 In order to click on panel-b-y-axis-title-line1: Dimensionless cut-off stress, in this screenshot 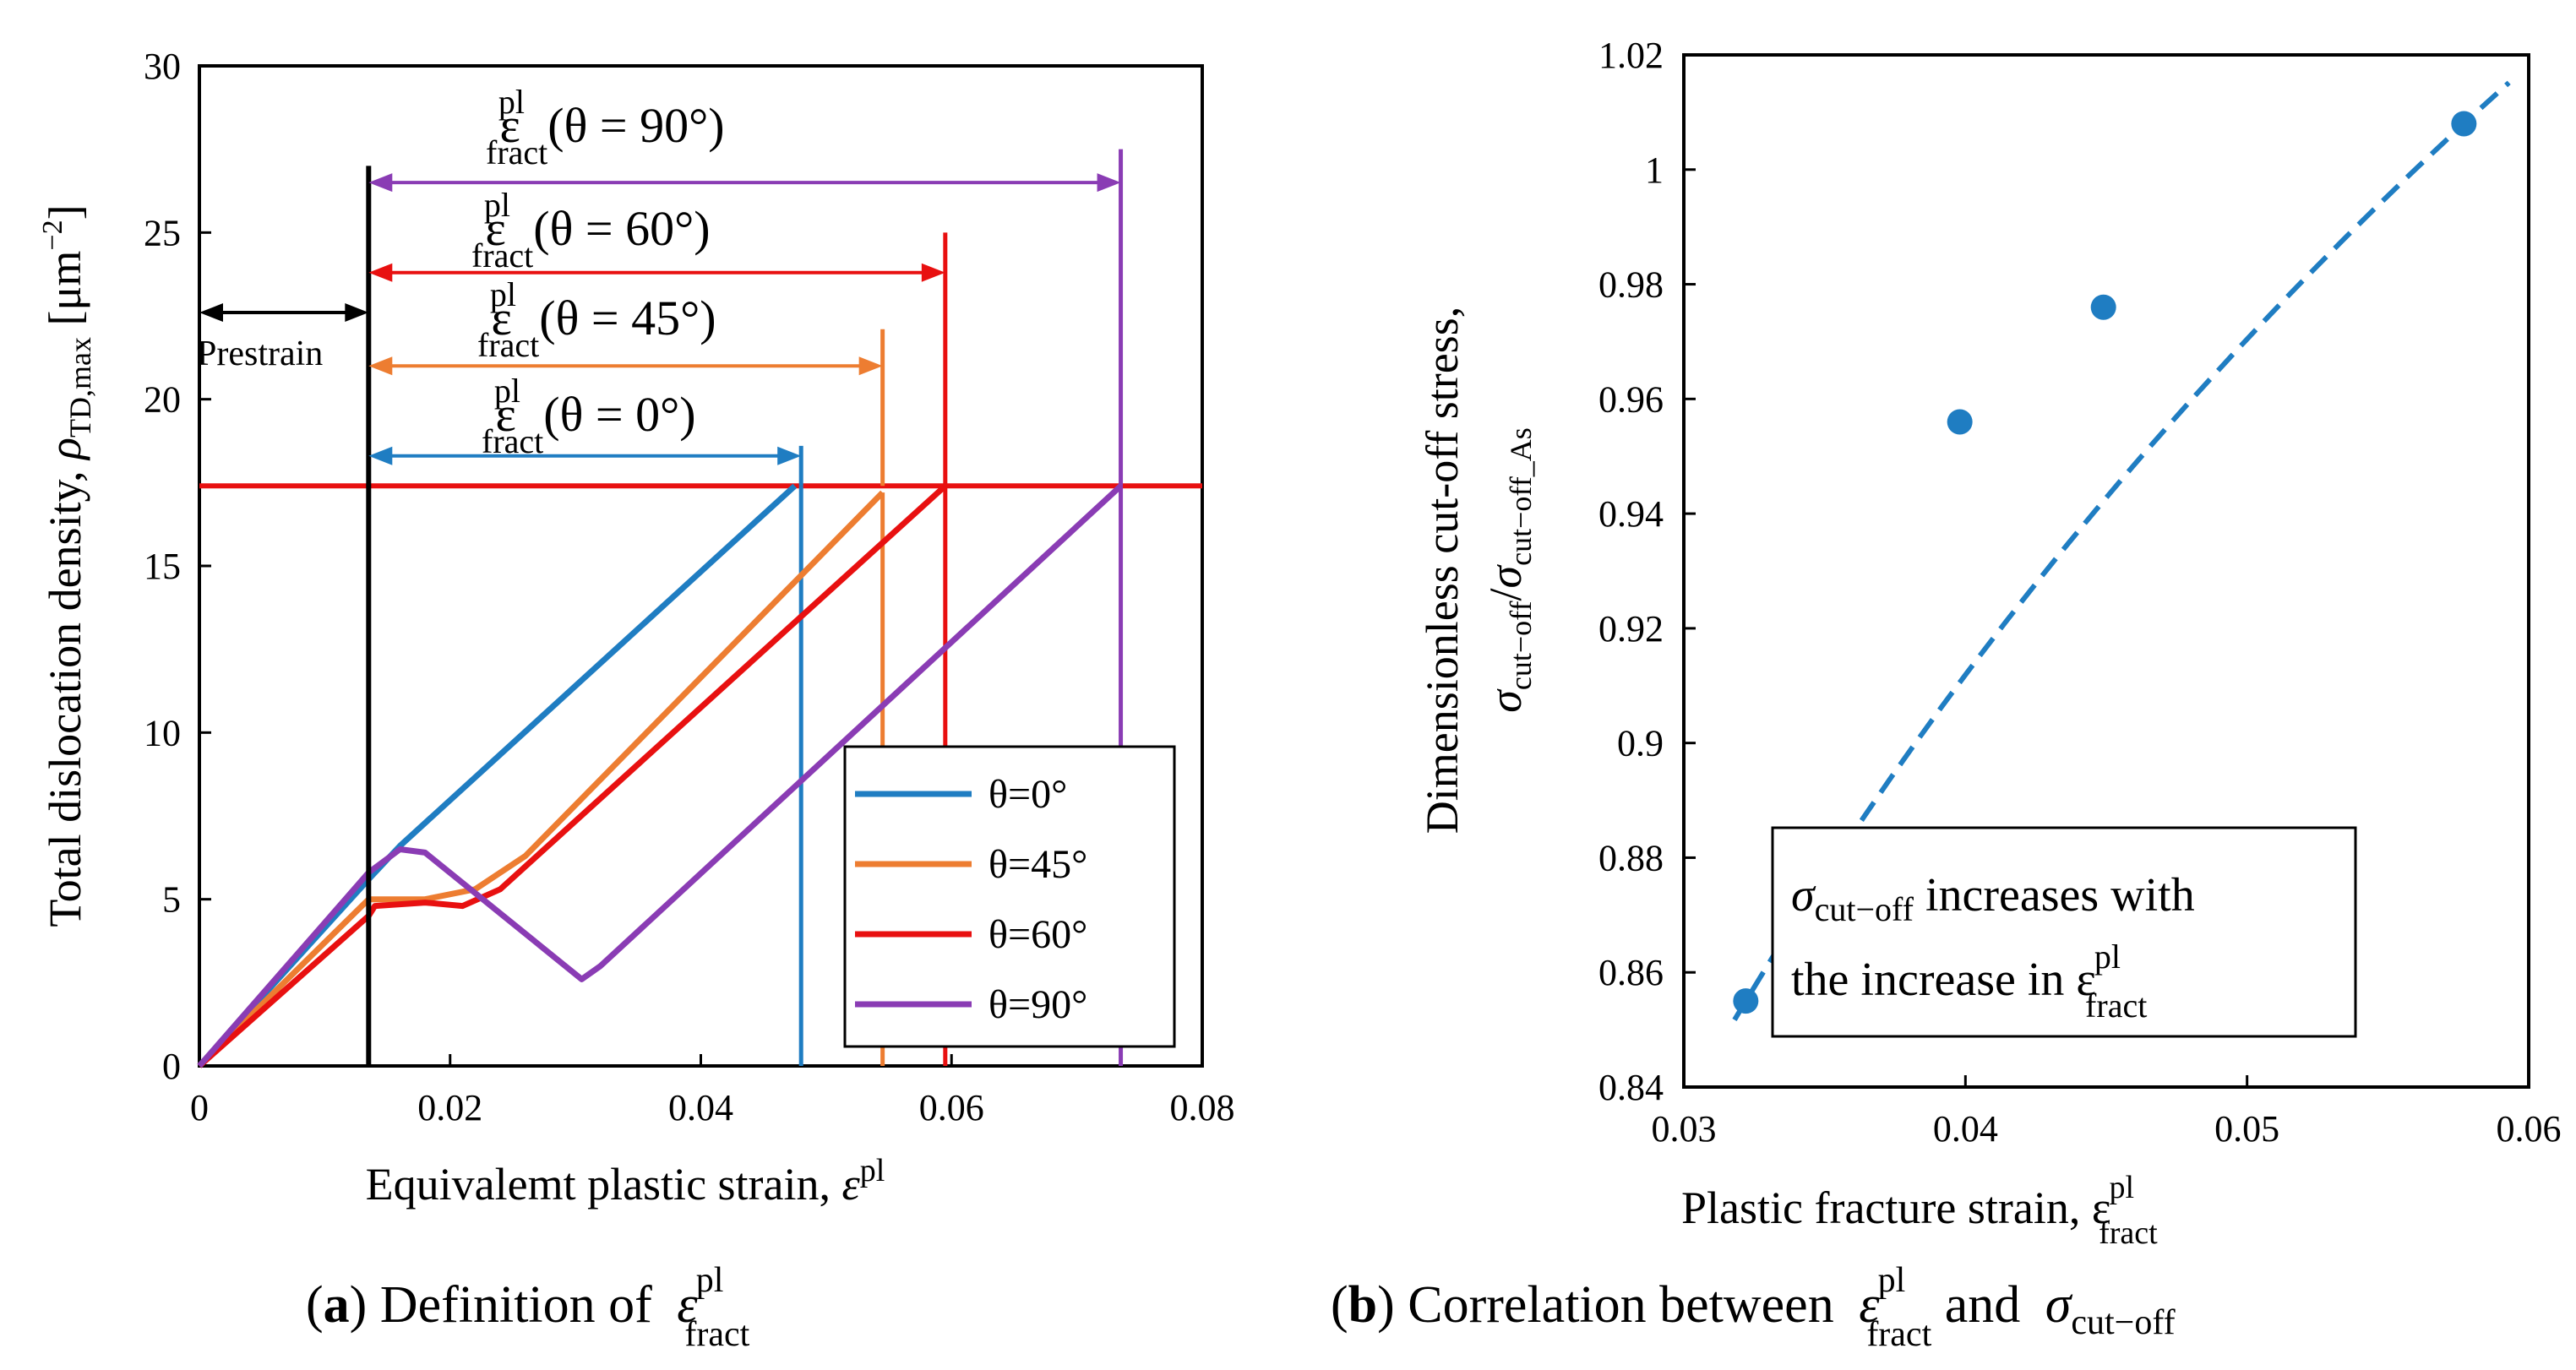, I will do `click(1442, 571)`.